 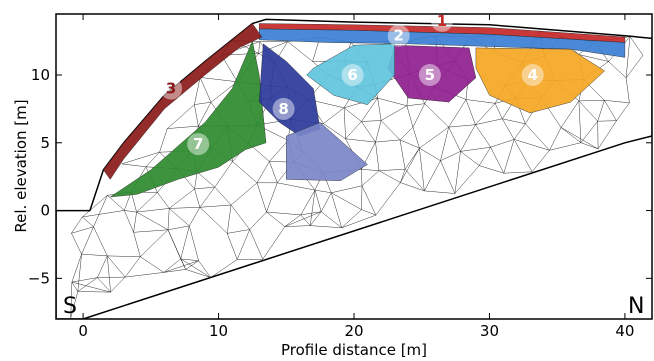 I want to click on y-tick-label: 0, so click(x=45, y=211).